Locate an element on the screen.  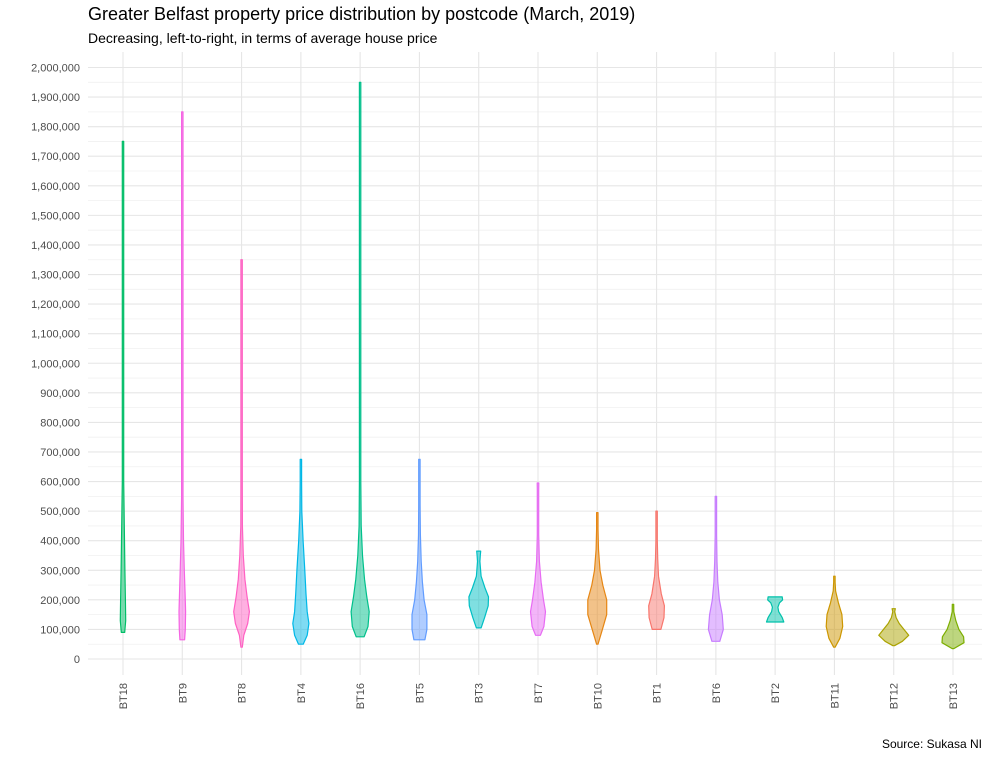
y-tick-label: 1,400,000 is located at coordinates (55, 246).